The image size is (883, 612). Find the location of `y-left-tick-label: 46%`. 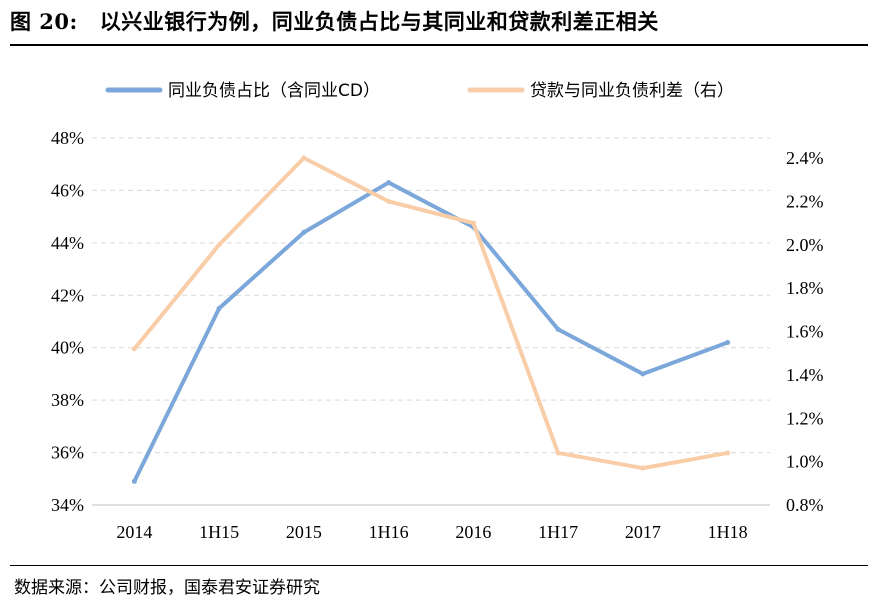

y-left-tick-label: 46% is located at coordinates (67, 190).